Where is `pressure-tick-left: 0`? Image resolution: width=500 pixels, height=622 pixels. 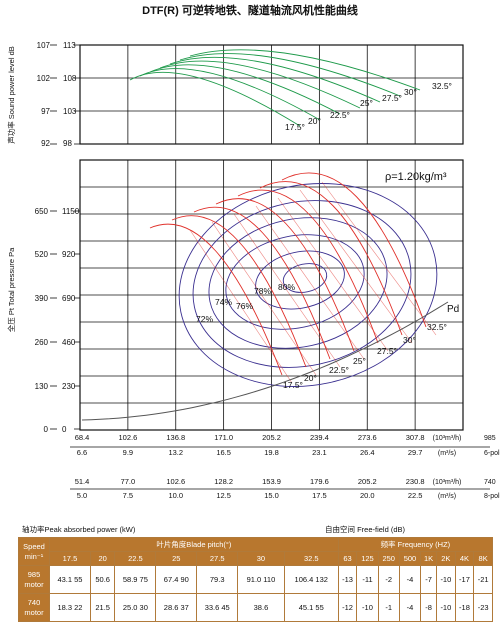 pressure-tick-left: 0 is located at coordinates (46, 429).